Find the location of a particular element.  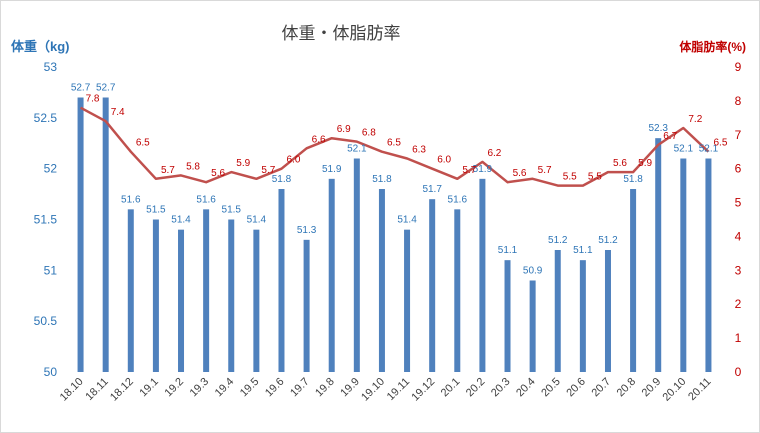

y-right-tick: 3 is located at coordinates (738, 270).